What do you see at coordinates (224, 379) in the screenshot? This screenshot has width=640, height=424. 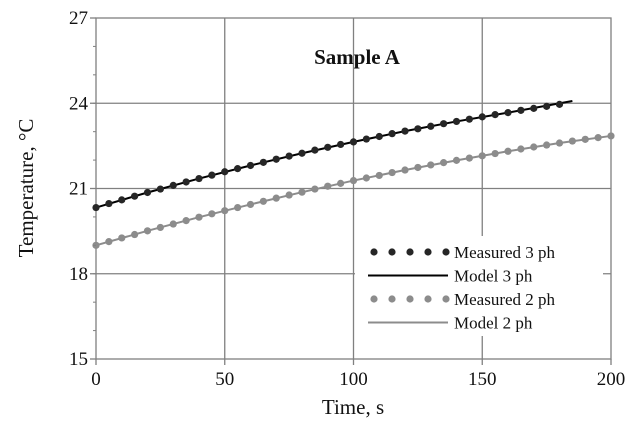 I see `x-tick-label: 50` at bounding box center [224, 379].